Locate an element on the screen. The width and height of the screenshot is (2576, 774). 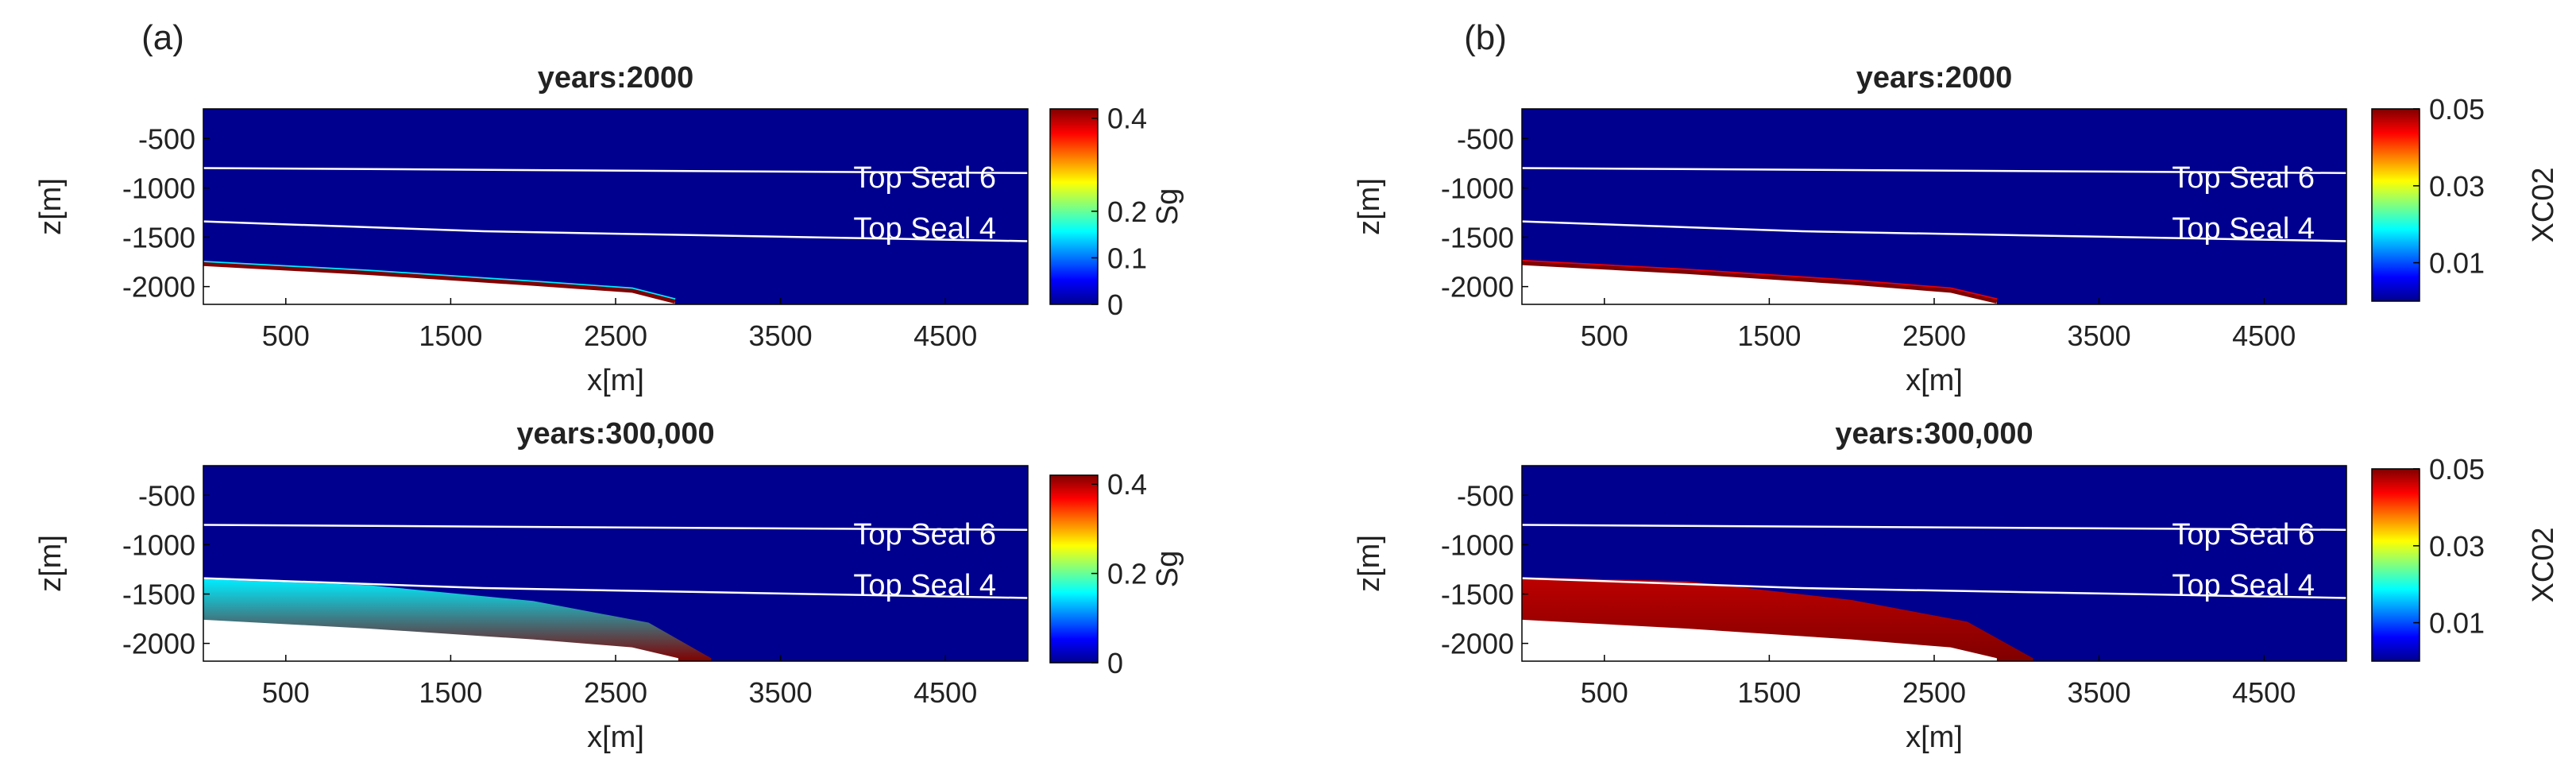
panel-label-a: (a) is located at coordinates (162, 37).